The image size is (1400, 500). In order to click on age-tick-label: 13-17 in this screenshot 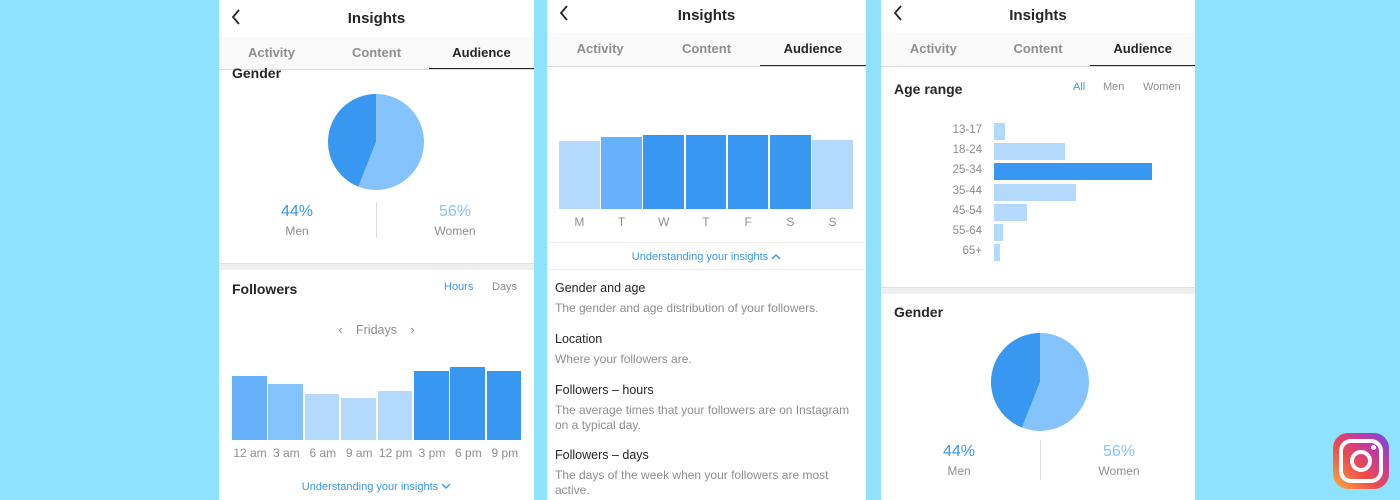, I will do `click(967, 130)`.